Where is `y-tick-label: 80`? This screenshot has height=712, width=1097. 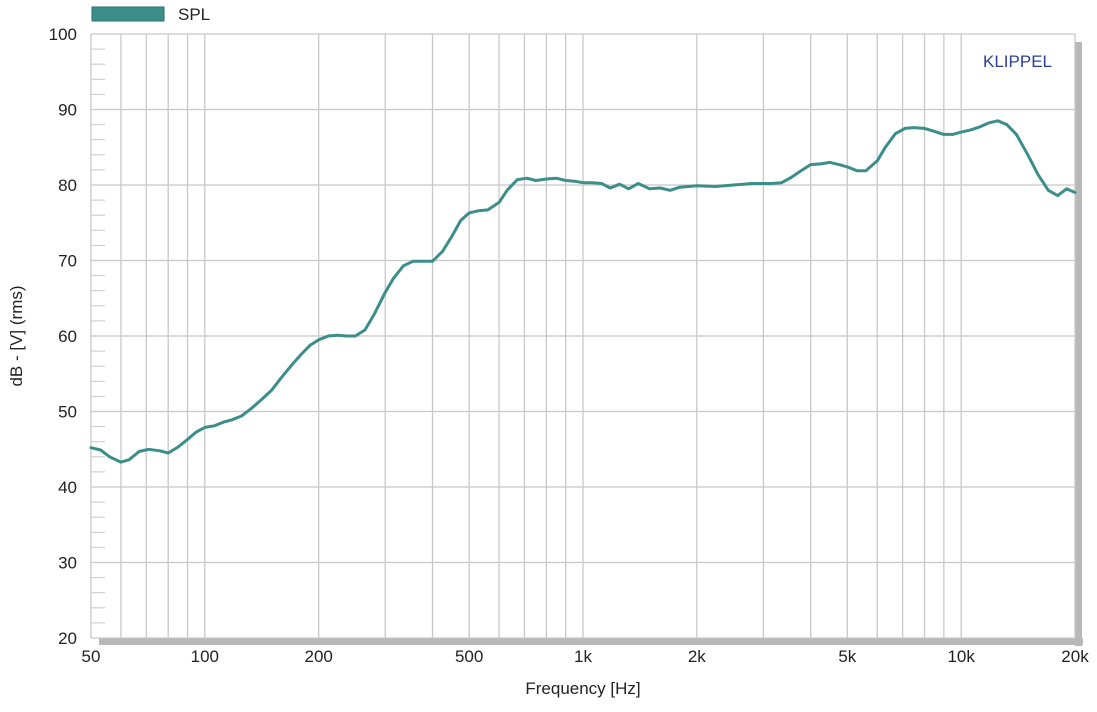
y-tick-label: 80 is located at coordinates (67, 185).